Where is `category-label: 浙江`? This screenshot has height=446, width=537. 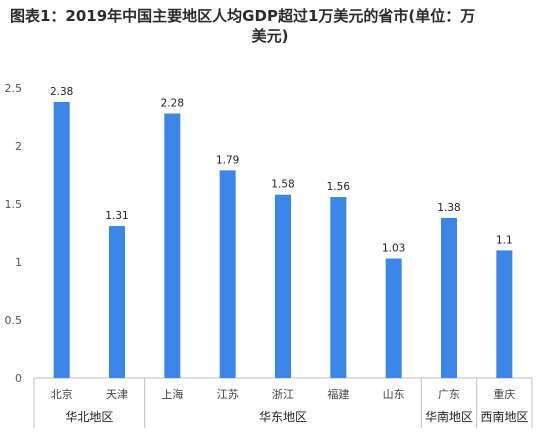
category-label: 浙江 is located at coordinates (283, 394).